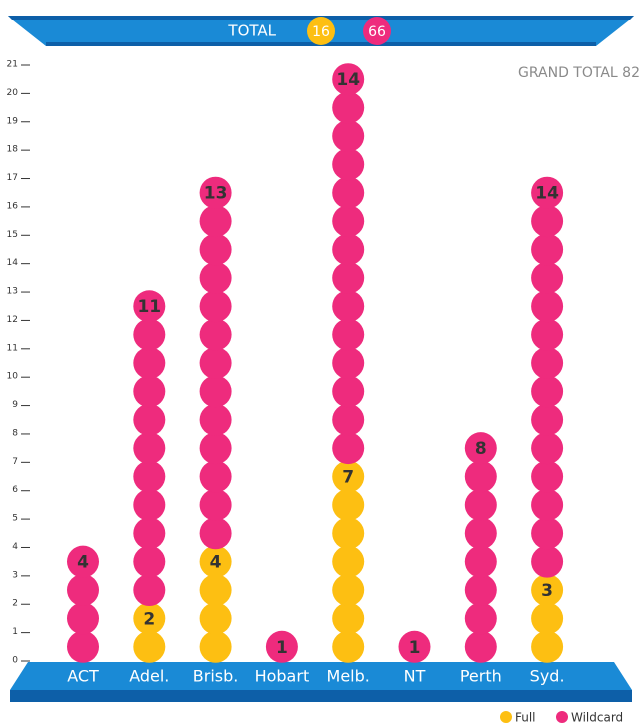  I want to click on y-tick-label: 12, so click(12, 320).